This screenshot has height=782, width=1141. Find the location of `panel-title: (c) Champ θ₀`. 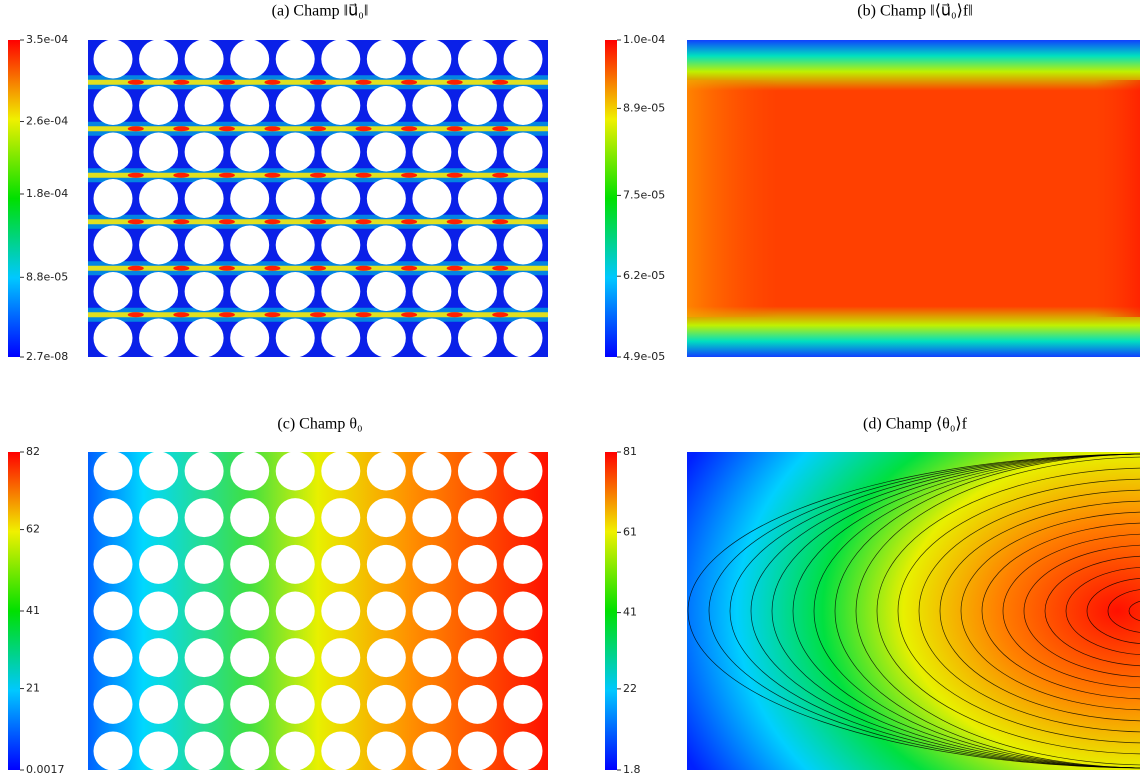

panel-title: (c) Champ θ₀ is located at coordinates (319, 424).